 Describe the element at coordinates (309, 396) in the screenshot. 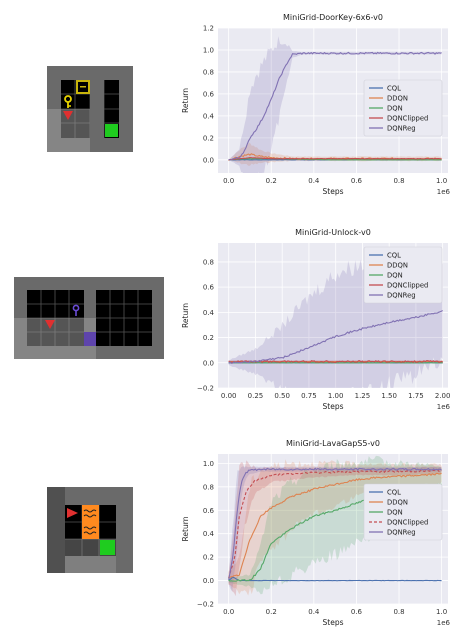

I see `x-tick-label: 0.75` at that location.